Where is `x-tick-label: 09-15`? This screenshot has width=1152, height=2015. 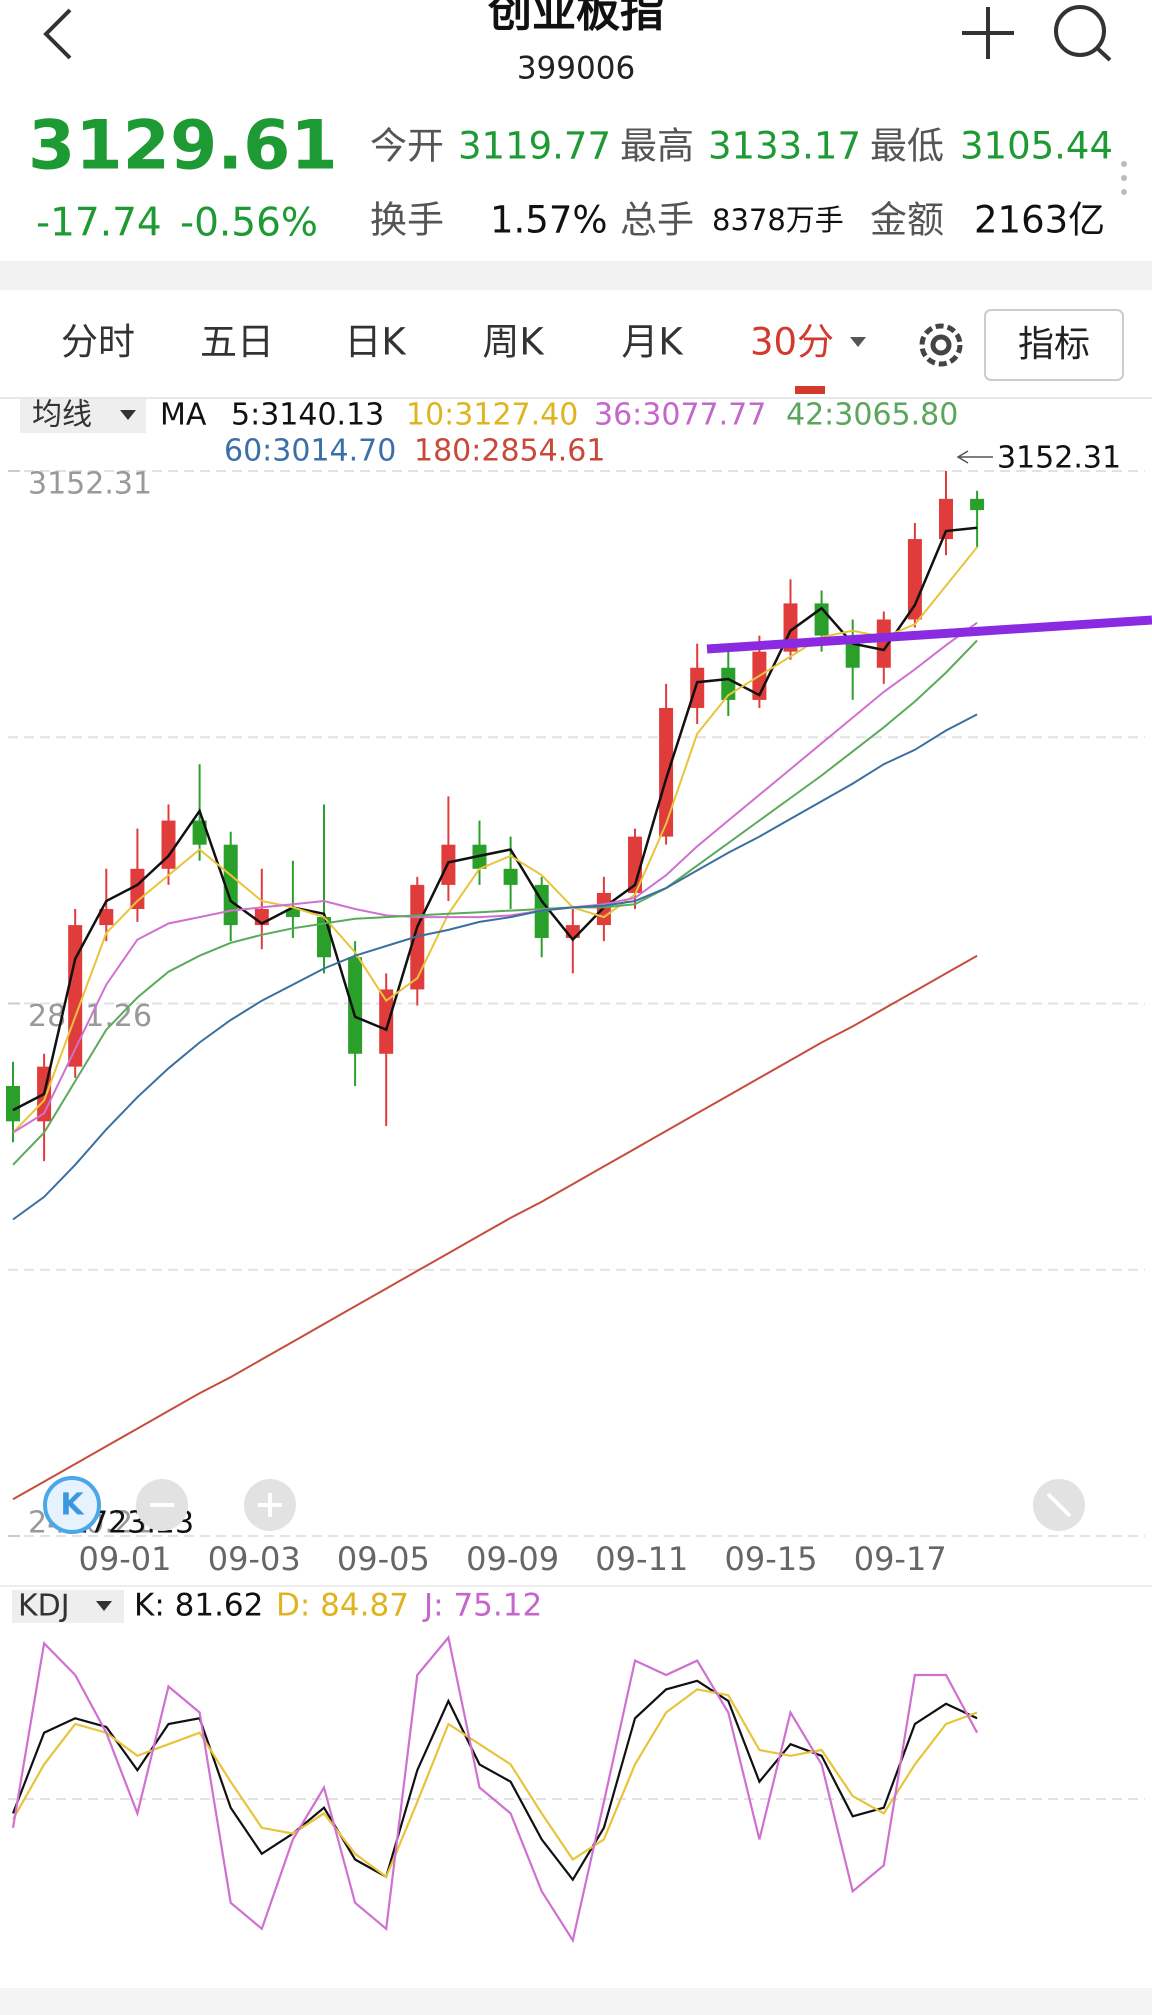
x-tick-label: 09-15 is located at coordinates (771, 1559).